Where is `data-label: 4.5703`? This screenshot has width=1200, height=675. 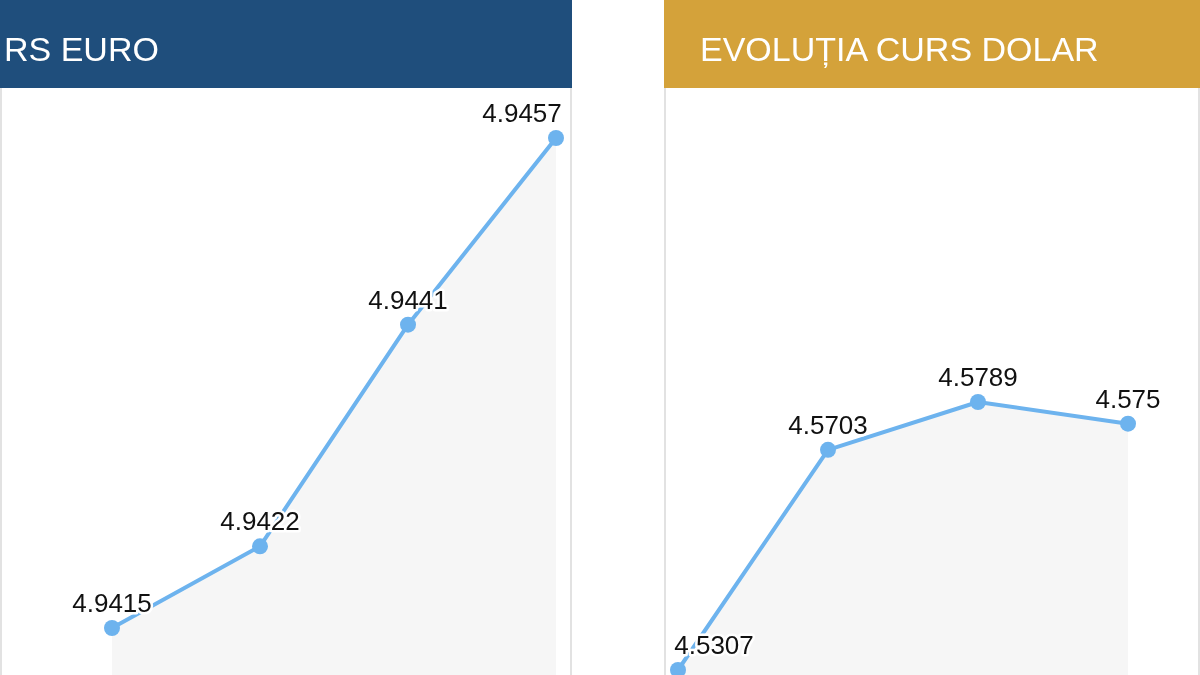
data-label: 4.5703 is located at coordinates (828, 424).